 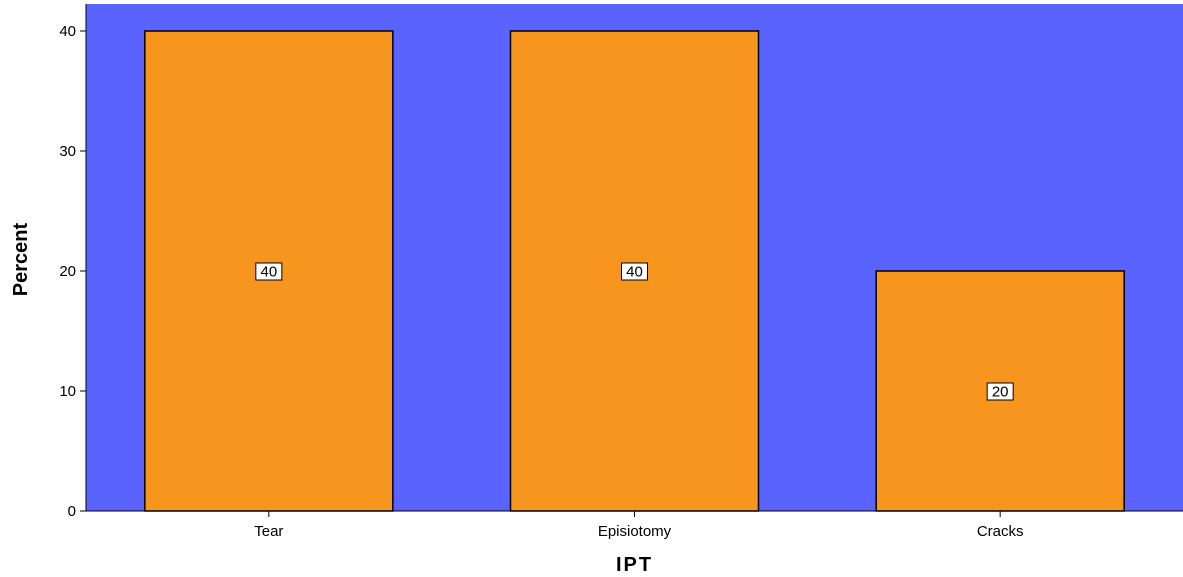 I want to click on x-axis-title: IPT, so click(x=634, y=565).